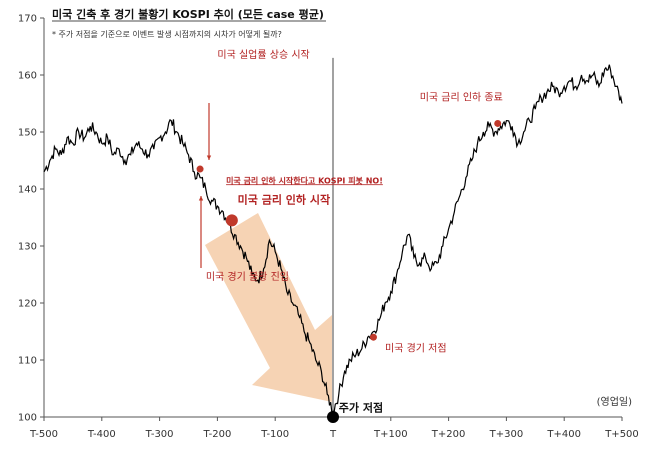  I want to click on arrow-unemployment-head, so click(209, 157).